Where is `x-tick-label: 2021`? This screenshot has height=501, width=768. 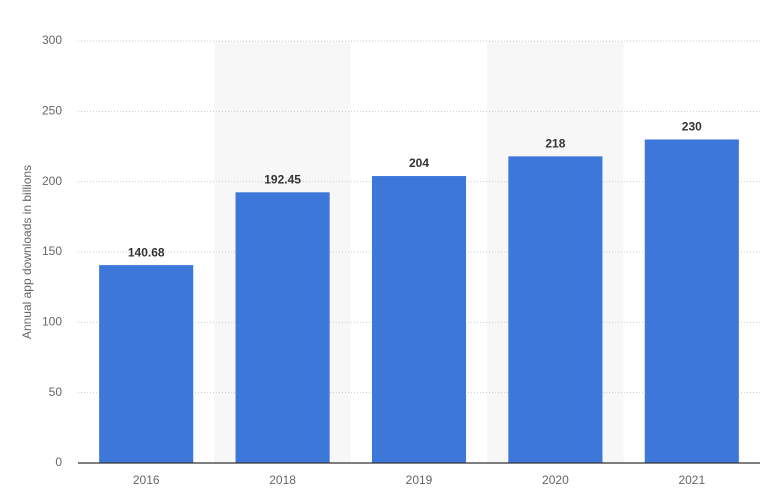
x-tick-label: 2021 is located at coordinates (691, 480).